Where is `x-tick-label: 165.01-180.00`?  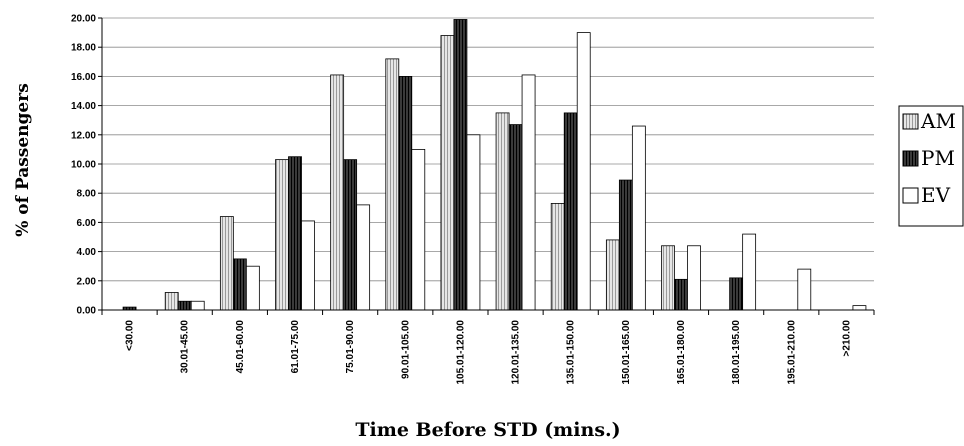 x-tick-label: 165.01-180.00 is located at coordinates (681, 352).